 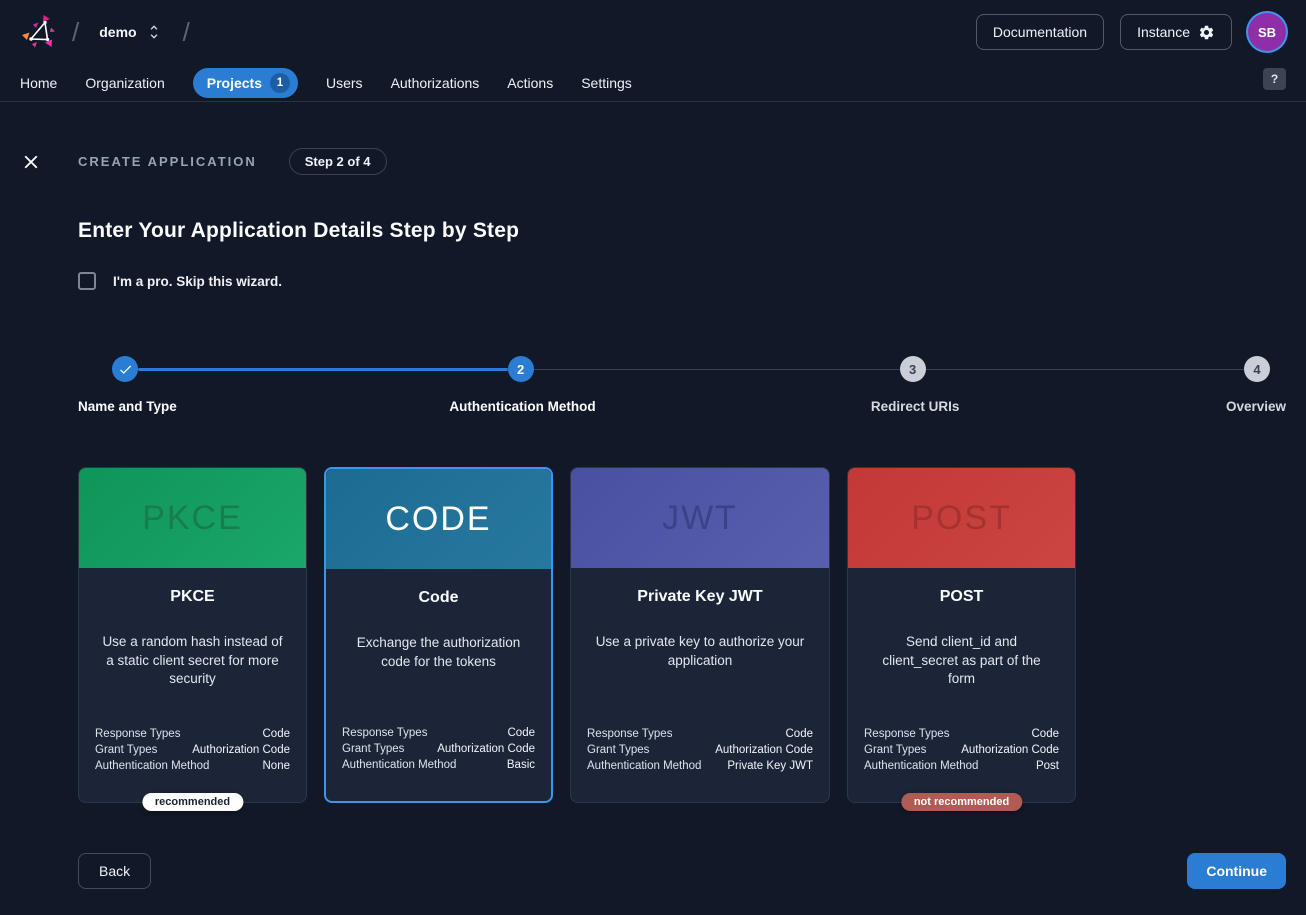 What do you see at coordinates (1236, 871) in the screenshot?
I see `continue-button: Continue` at bounding box center [1236, 871].